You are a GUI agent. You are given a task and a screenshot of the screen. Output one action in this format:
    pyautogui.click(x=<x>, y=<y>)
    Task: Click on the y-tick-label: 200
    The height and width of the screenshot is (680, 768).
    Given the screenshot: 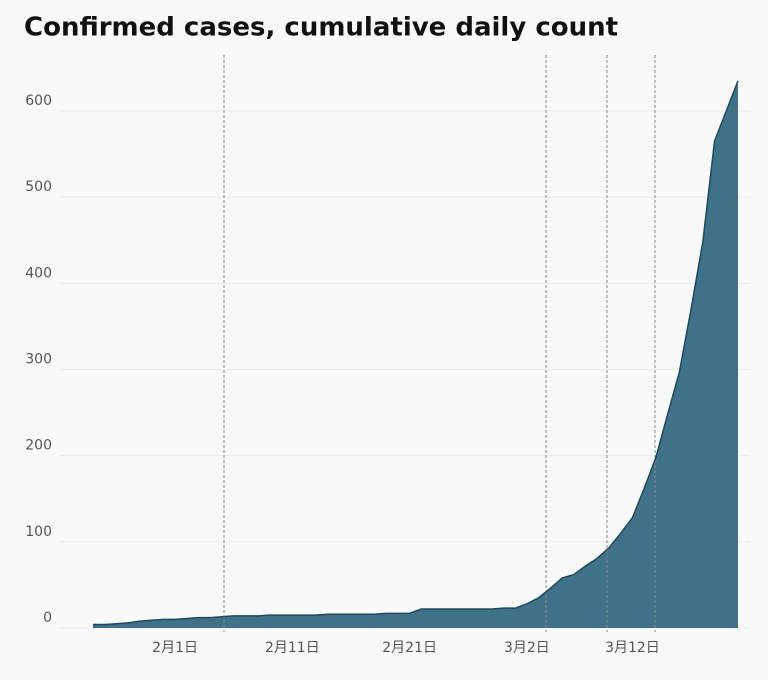 What is the action you would take?
    pyautogui.click(x=38, y=446)
    